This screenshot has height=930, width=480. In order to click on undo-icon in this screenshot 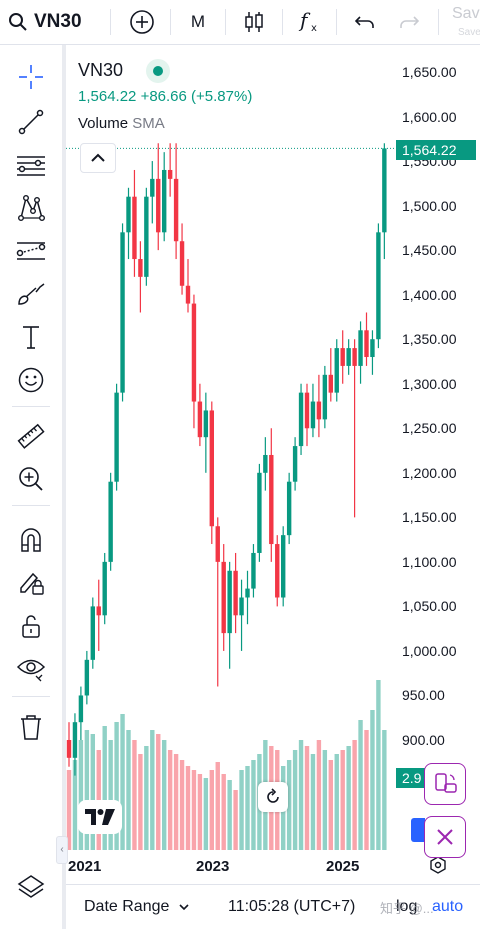, I will do `click(364, 22)`.